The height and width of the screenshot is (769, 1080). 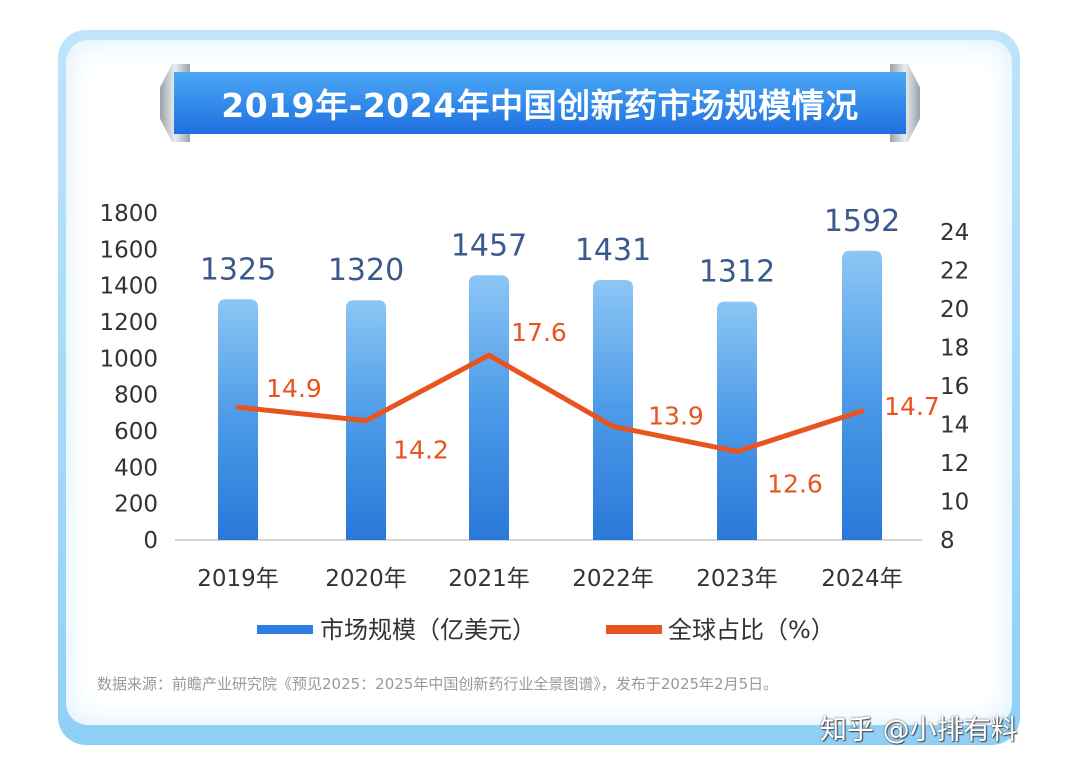 What do you see at coordinates (947, 541) in the screenshot?
I see `right-tick-label: 8` at bounding box center [947, 541].